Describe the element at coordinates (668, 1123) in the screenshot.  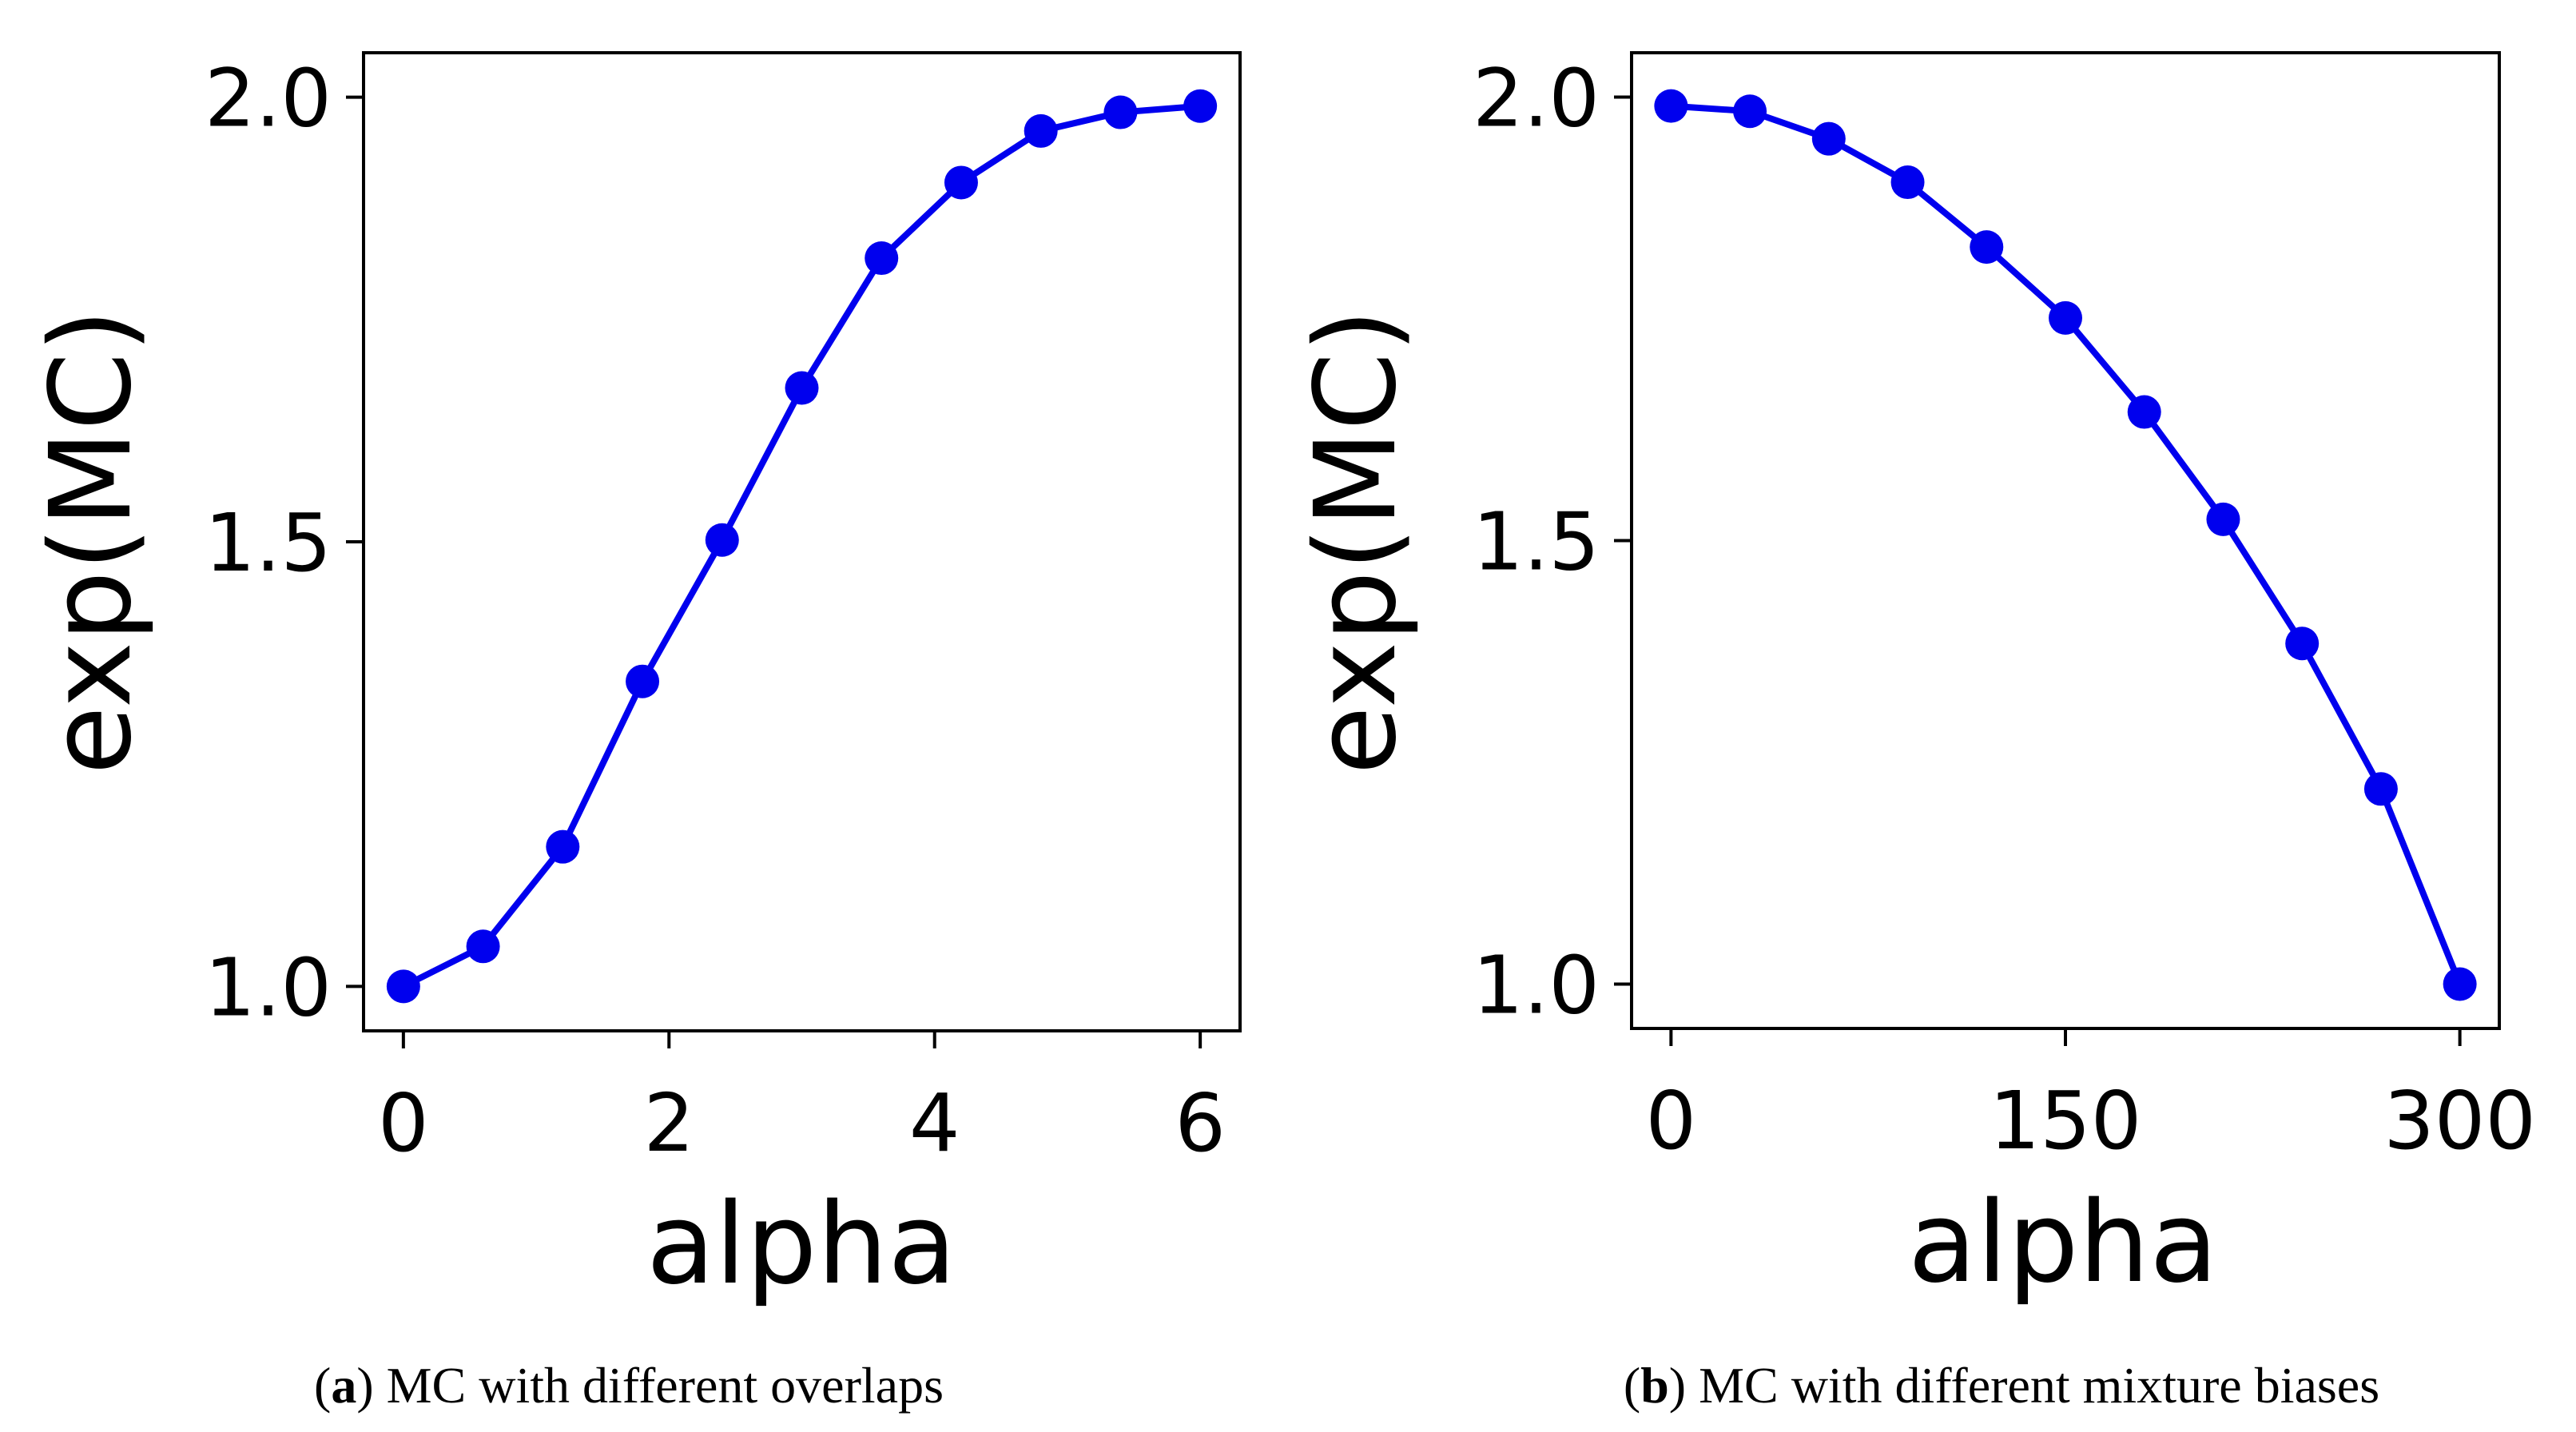
I see `x-tick-label: 2` at that location.